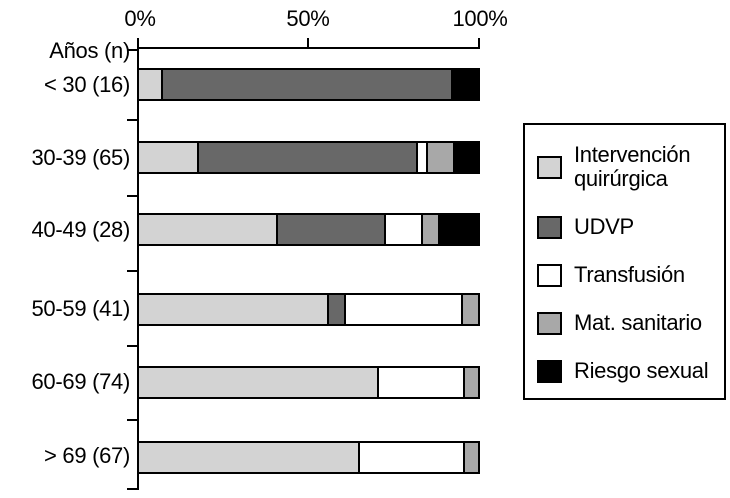  Describe the element at coordinates (604, 226) in the screenshot. I see `legend-label: UDVP` at that location.